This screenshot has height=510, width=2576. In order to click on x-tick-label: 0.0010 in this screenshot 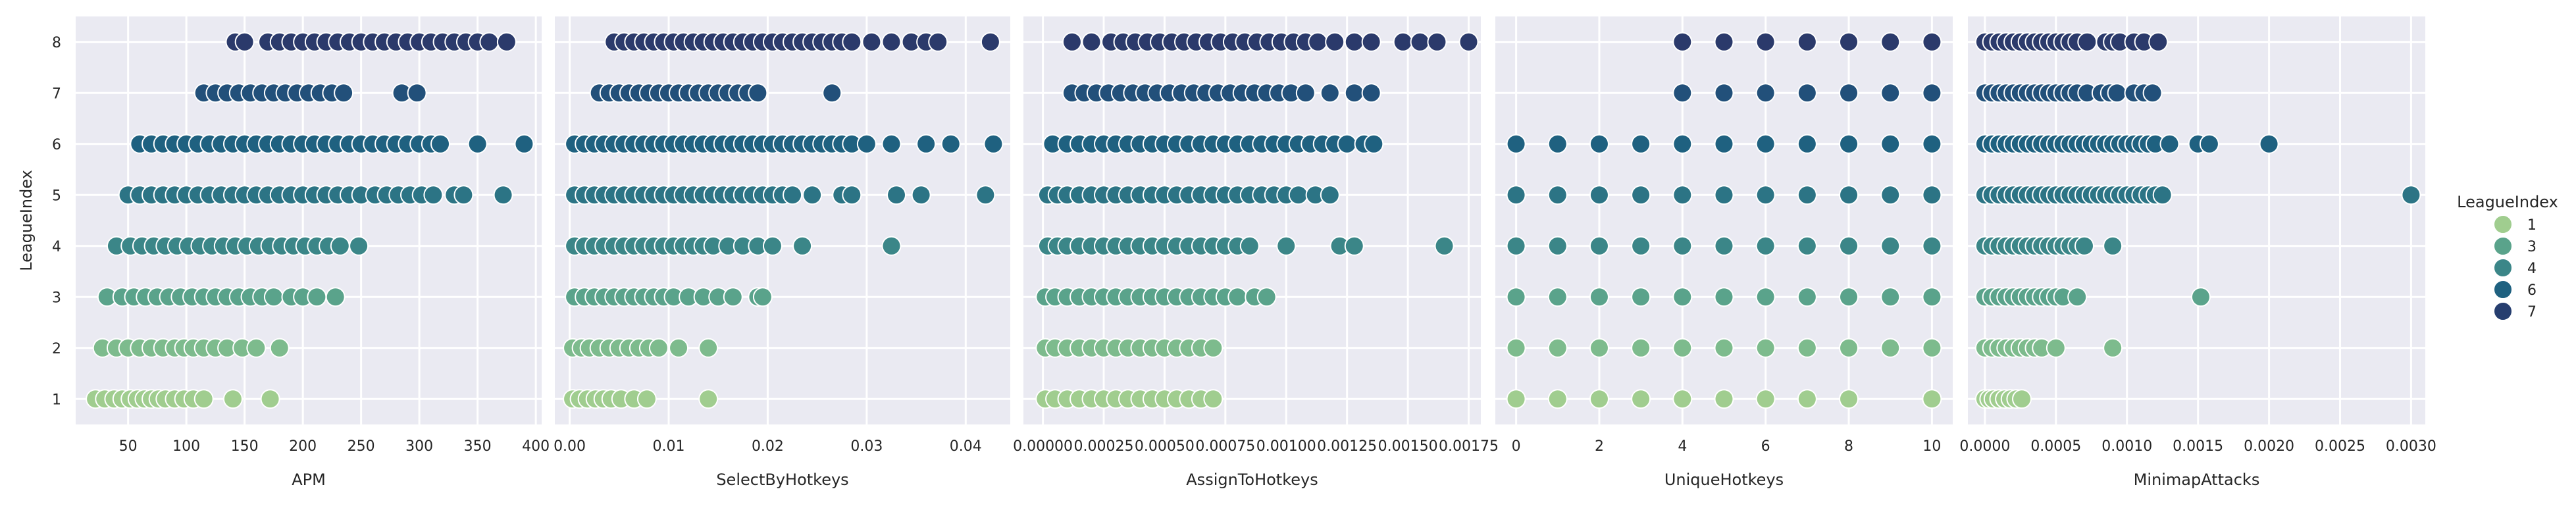, I will do `click(2126, 446)`.